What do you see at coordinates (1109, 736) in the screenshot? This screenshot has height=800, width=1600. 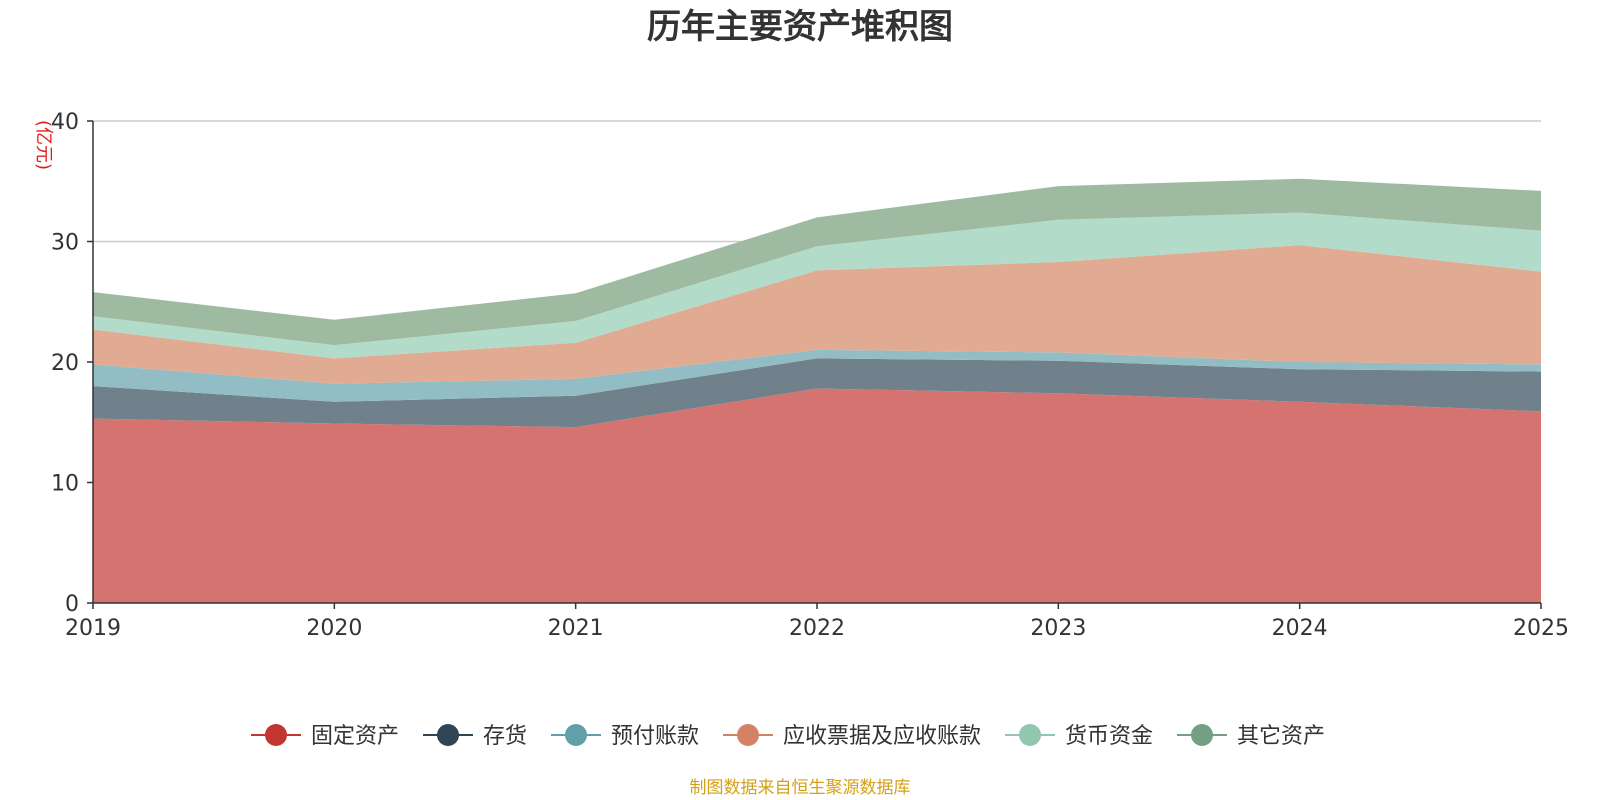 I see `legend-label-4: 货币资金` at bounding box center [1109, 736].